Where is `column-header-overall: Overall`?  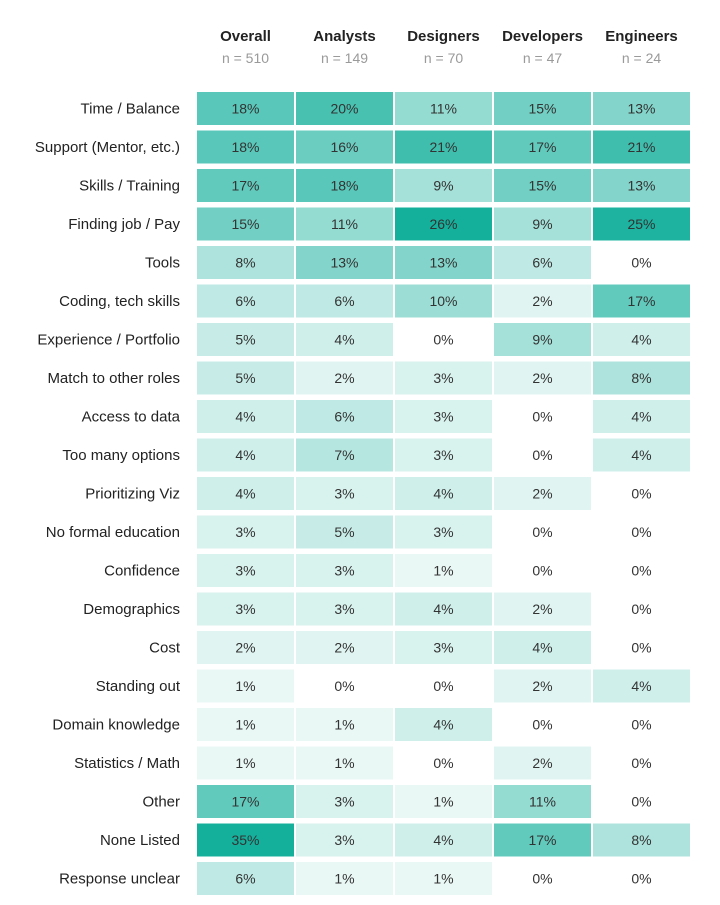
column-header-overall: Overall is located at coordinates (245, 36).